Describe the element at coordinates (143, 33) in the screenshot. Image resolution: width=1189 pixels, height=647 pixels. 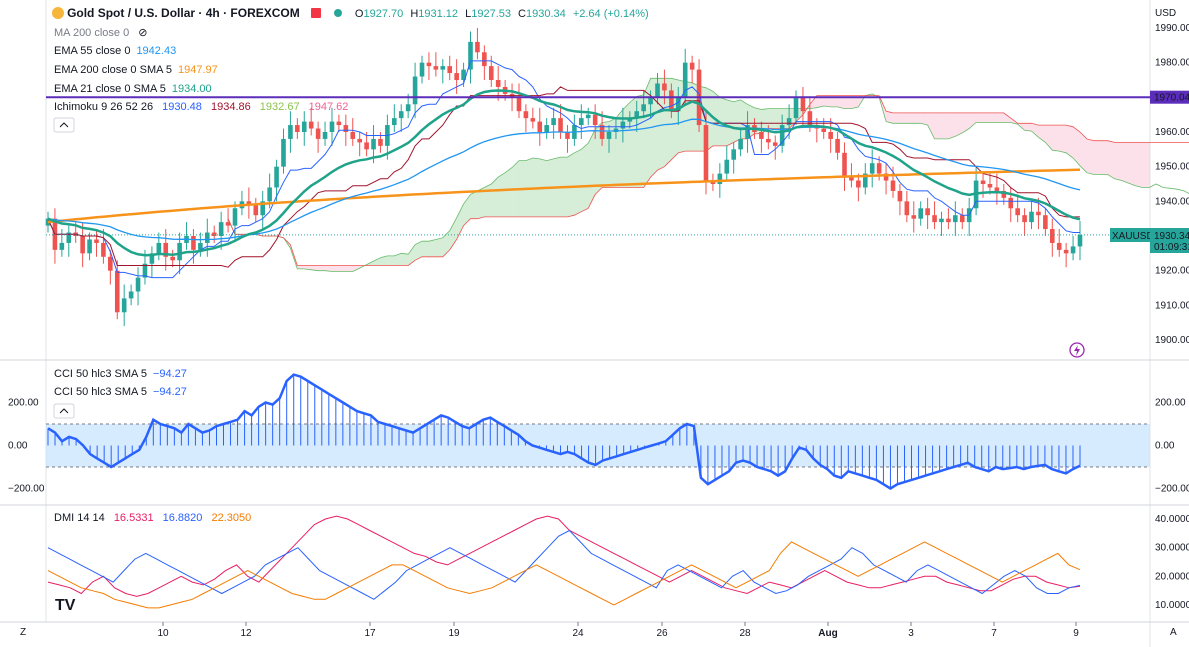
I see `hidden-eye-icon: ⊘` at that location.